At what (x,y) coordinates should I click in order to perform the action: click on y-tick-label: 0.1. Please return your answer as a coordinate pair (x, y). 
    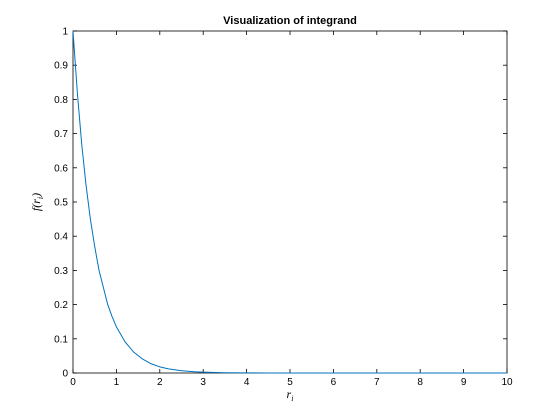
    Looking at the image, I should click on (61, 339).